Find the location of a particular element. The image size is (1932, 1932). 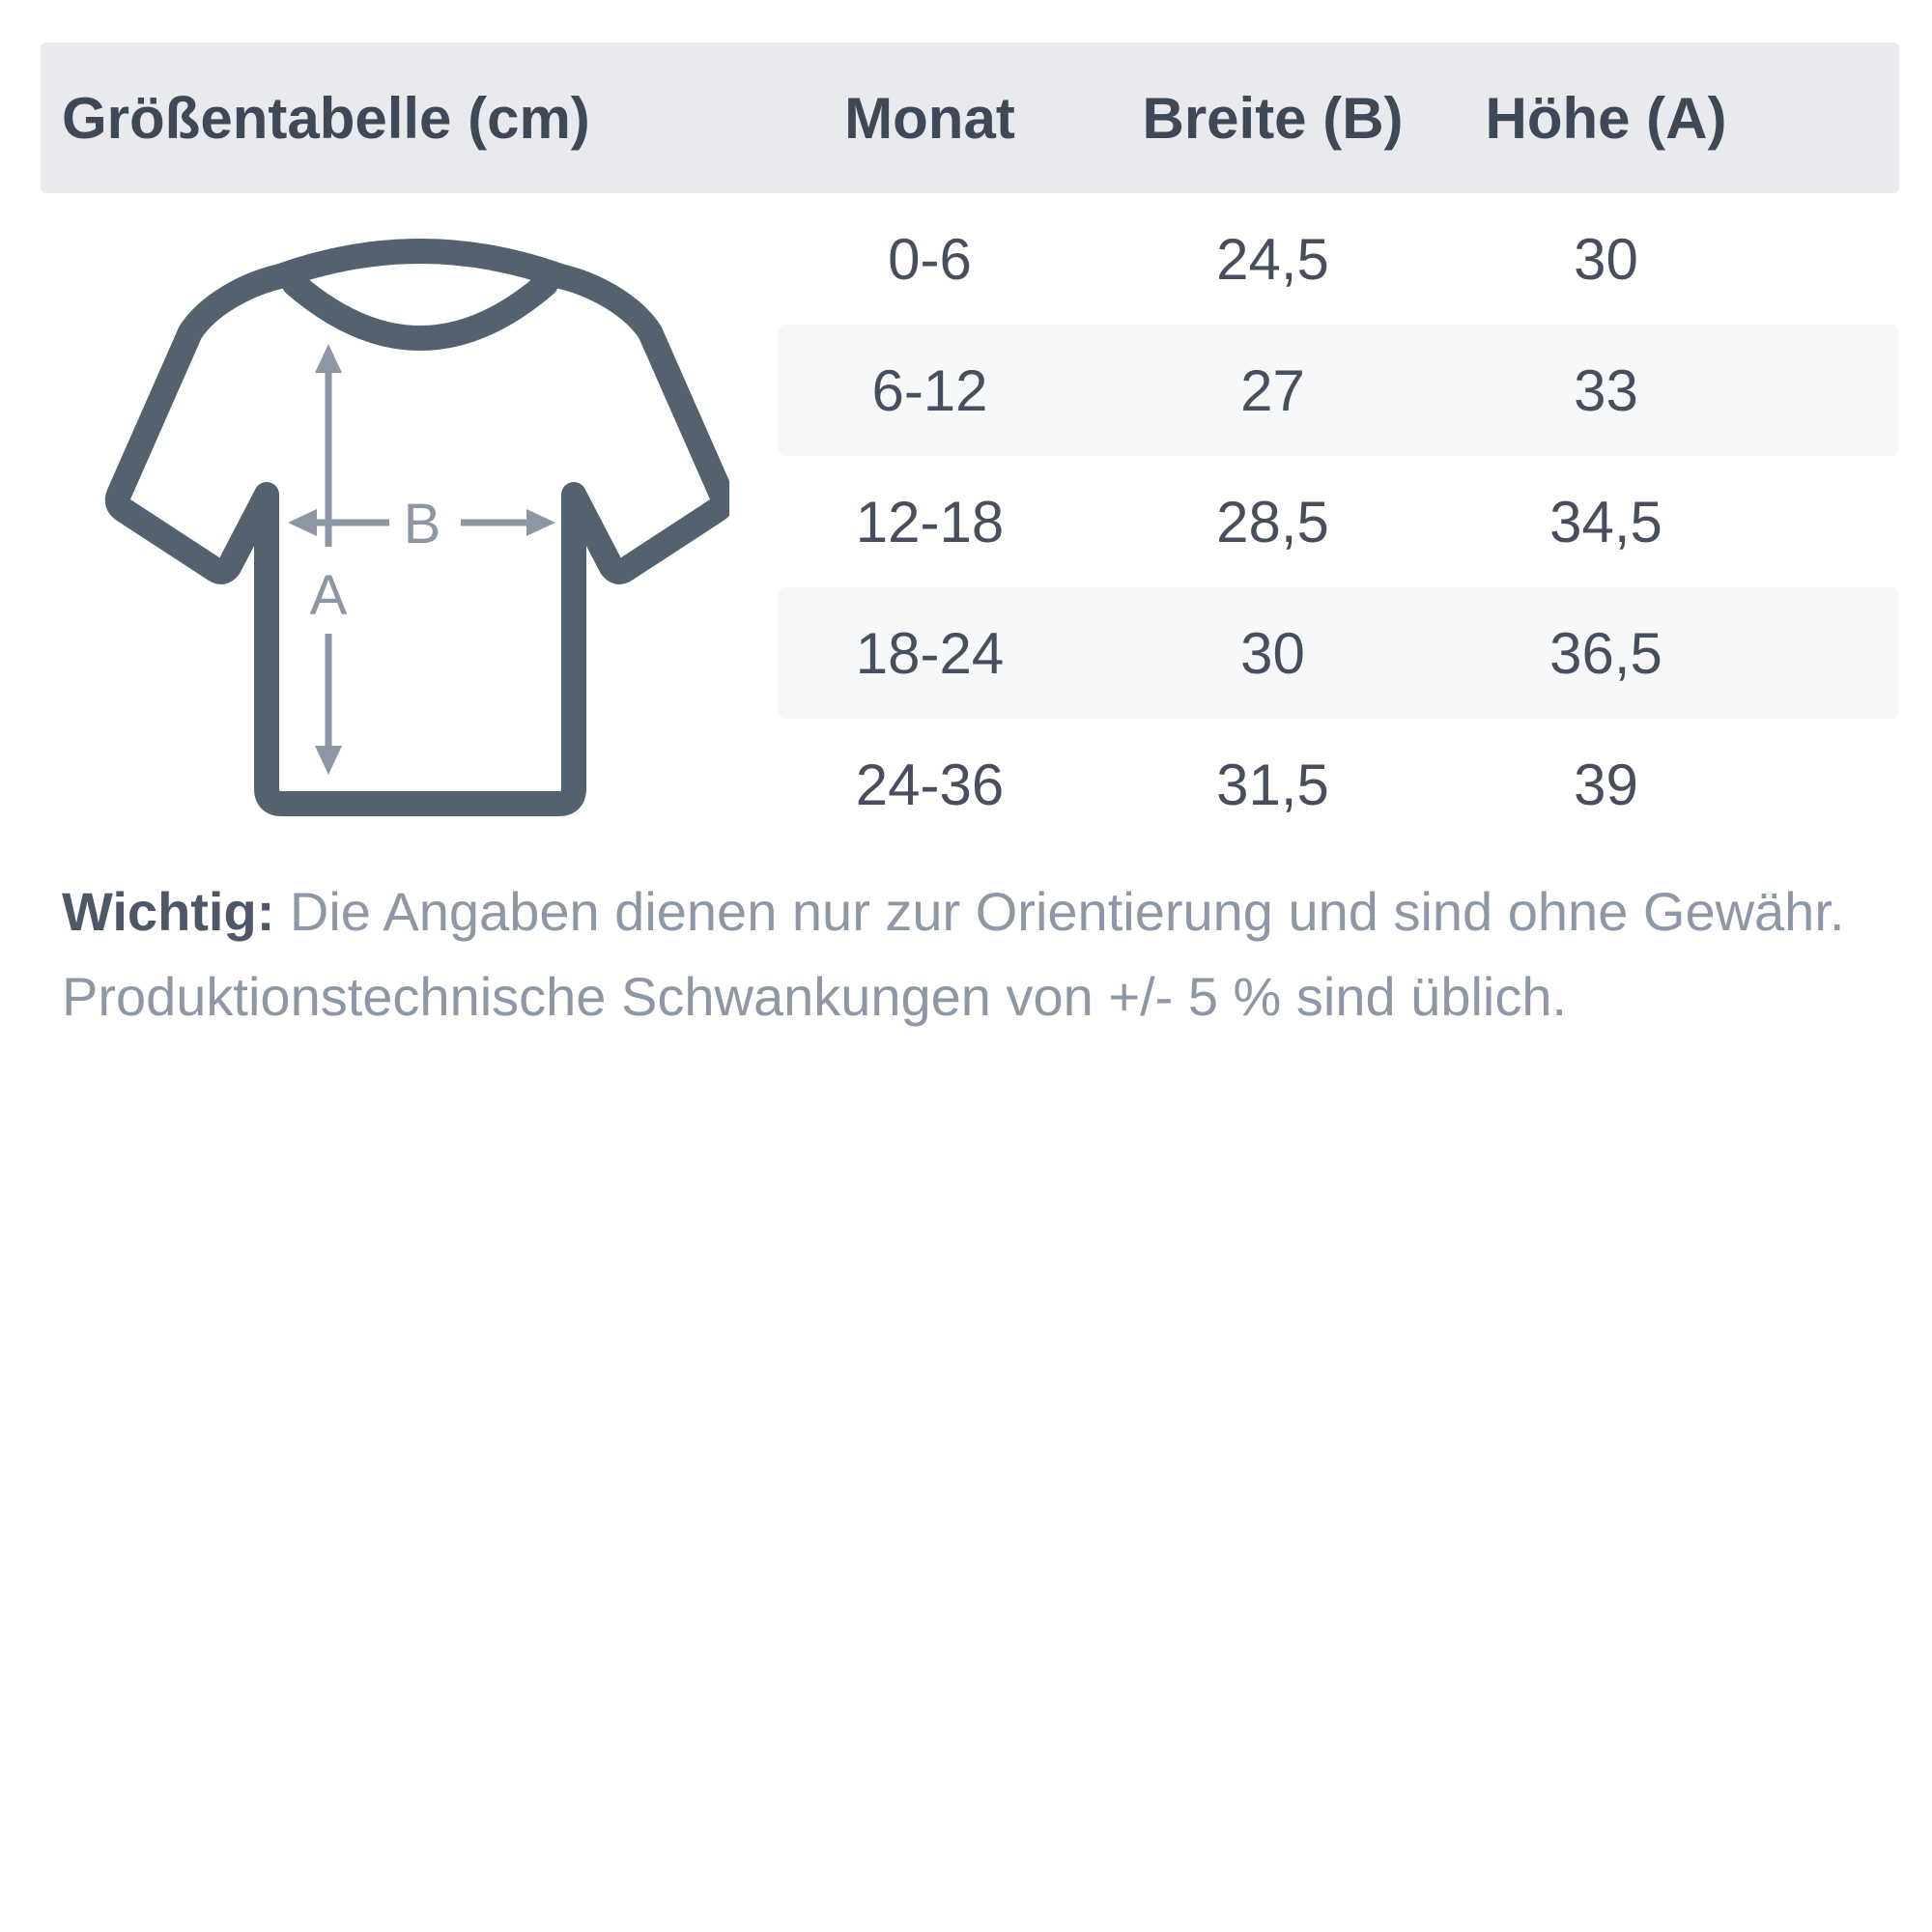

table-row: 6-12 27 33 is located at coordinates (970, 390).